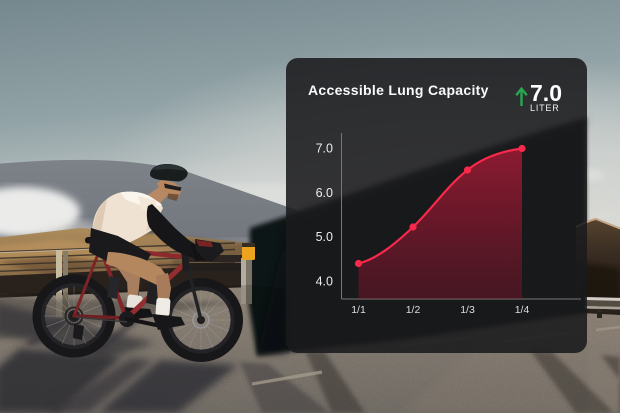 Image resolution: width=620 pixels, height=413 pixels. What do you see at coordinates (467, 310) in the screenshot?
I see `svg-text: 1/3` at bounding box center [467, 310].